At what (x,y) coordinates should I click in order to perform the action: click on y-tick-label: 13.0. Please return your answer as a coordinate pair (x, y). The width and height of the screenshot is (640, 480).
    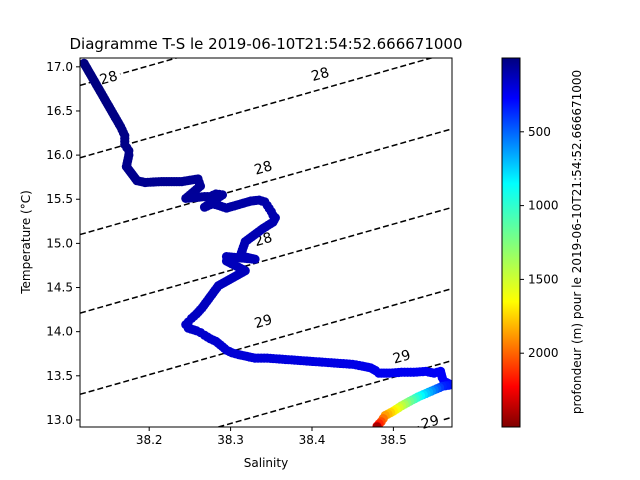
    Looking at the image, I should click on (59, 420).